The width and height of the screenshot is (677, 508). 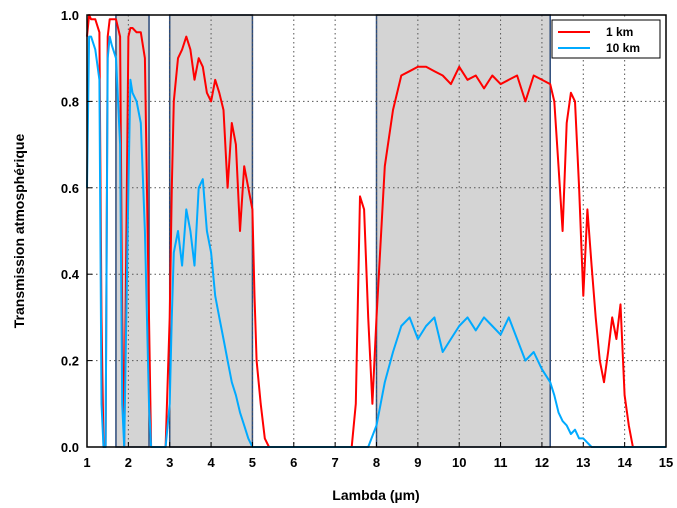 What do you see at coordinates (459, 462) in the screenshot?
I see `x-tick-label: 10` at bounding box center [459, 462].